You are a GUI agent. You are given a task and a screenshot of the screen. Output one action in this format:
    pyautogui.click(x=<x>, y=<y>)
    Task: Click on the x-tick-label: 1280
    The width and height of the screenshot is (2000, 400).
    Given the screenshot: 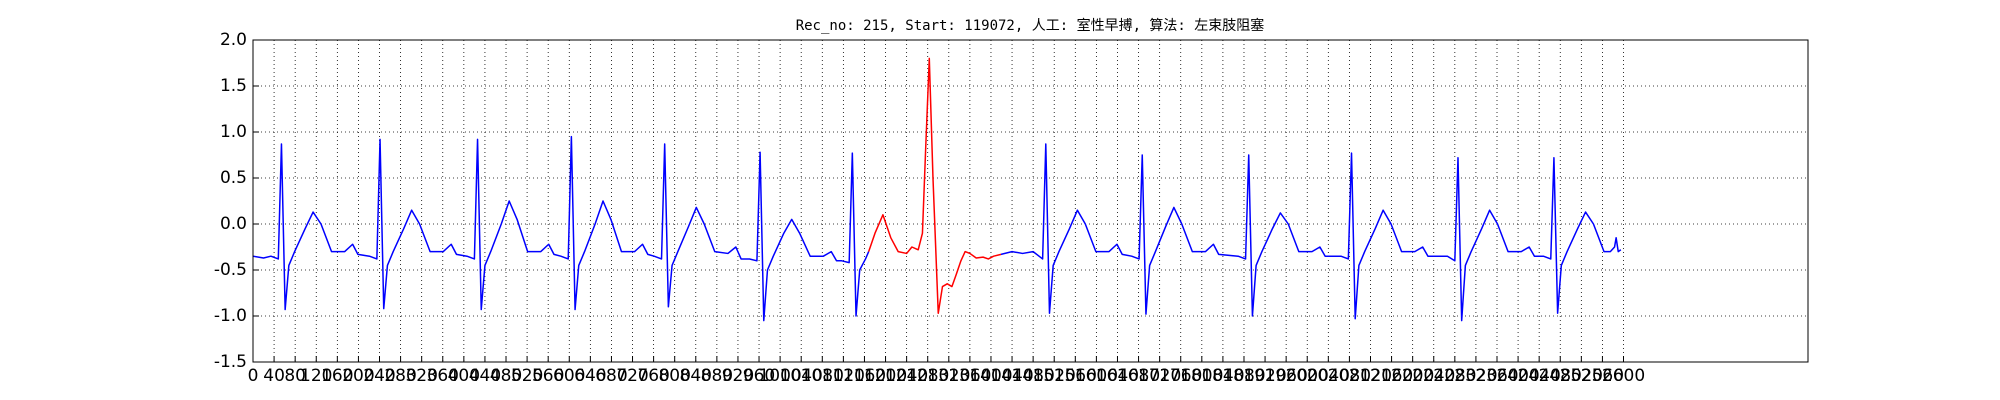 What is the action you would take?
    pyautogui.click(x=927, y=376)
    